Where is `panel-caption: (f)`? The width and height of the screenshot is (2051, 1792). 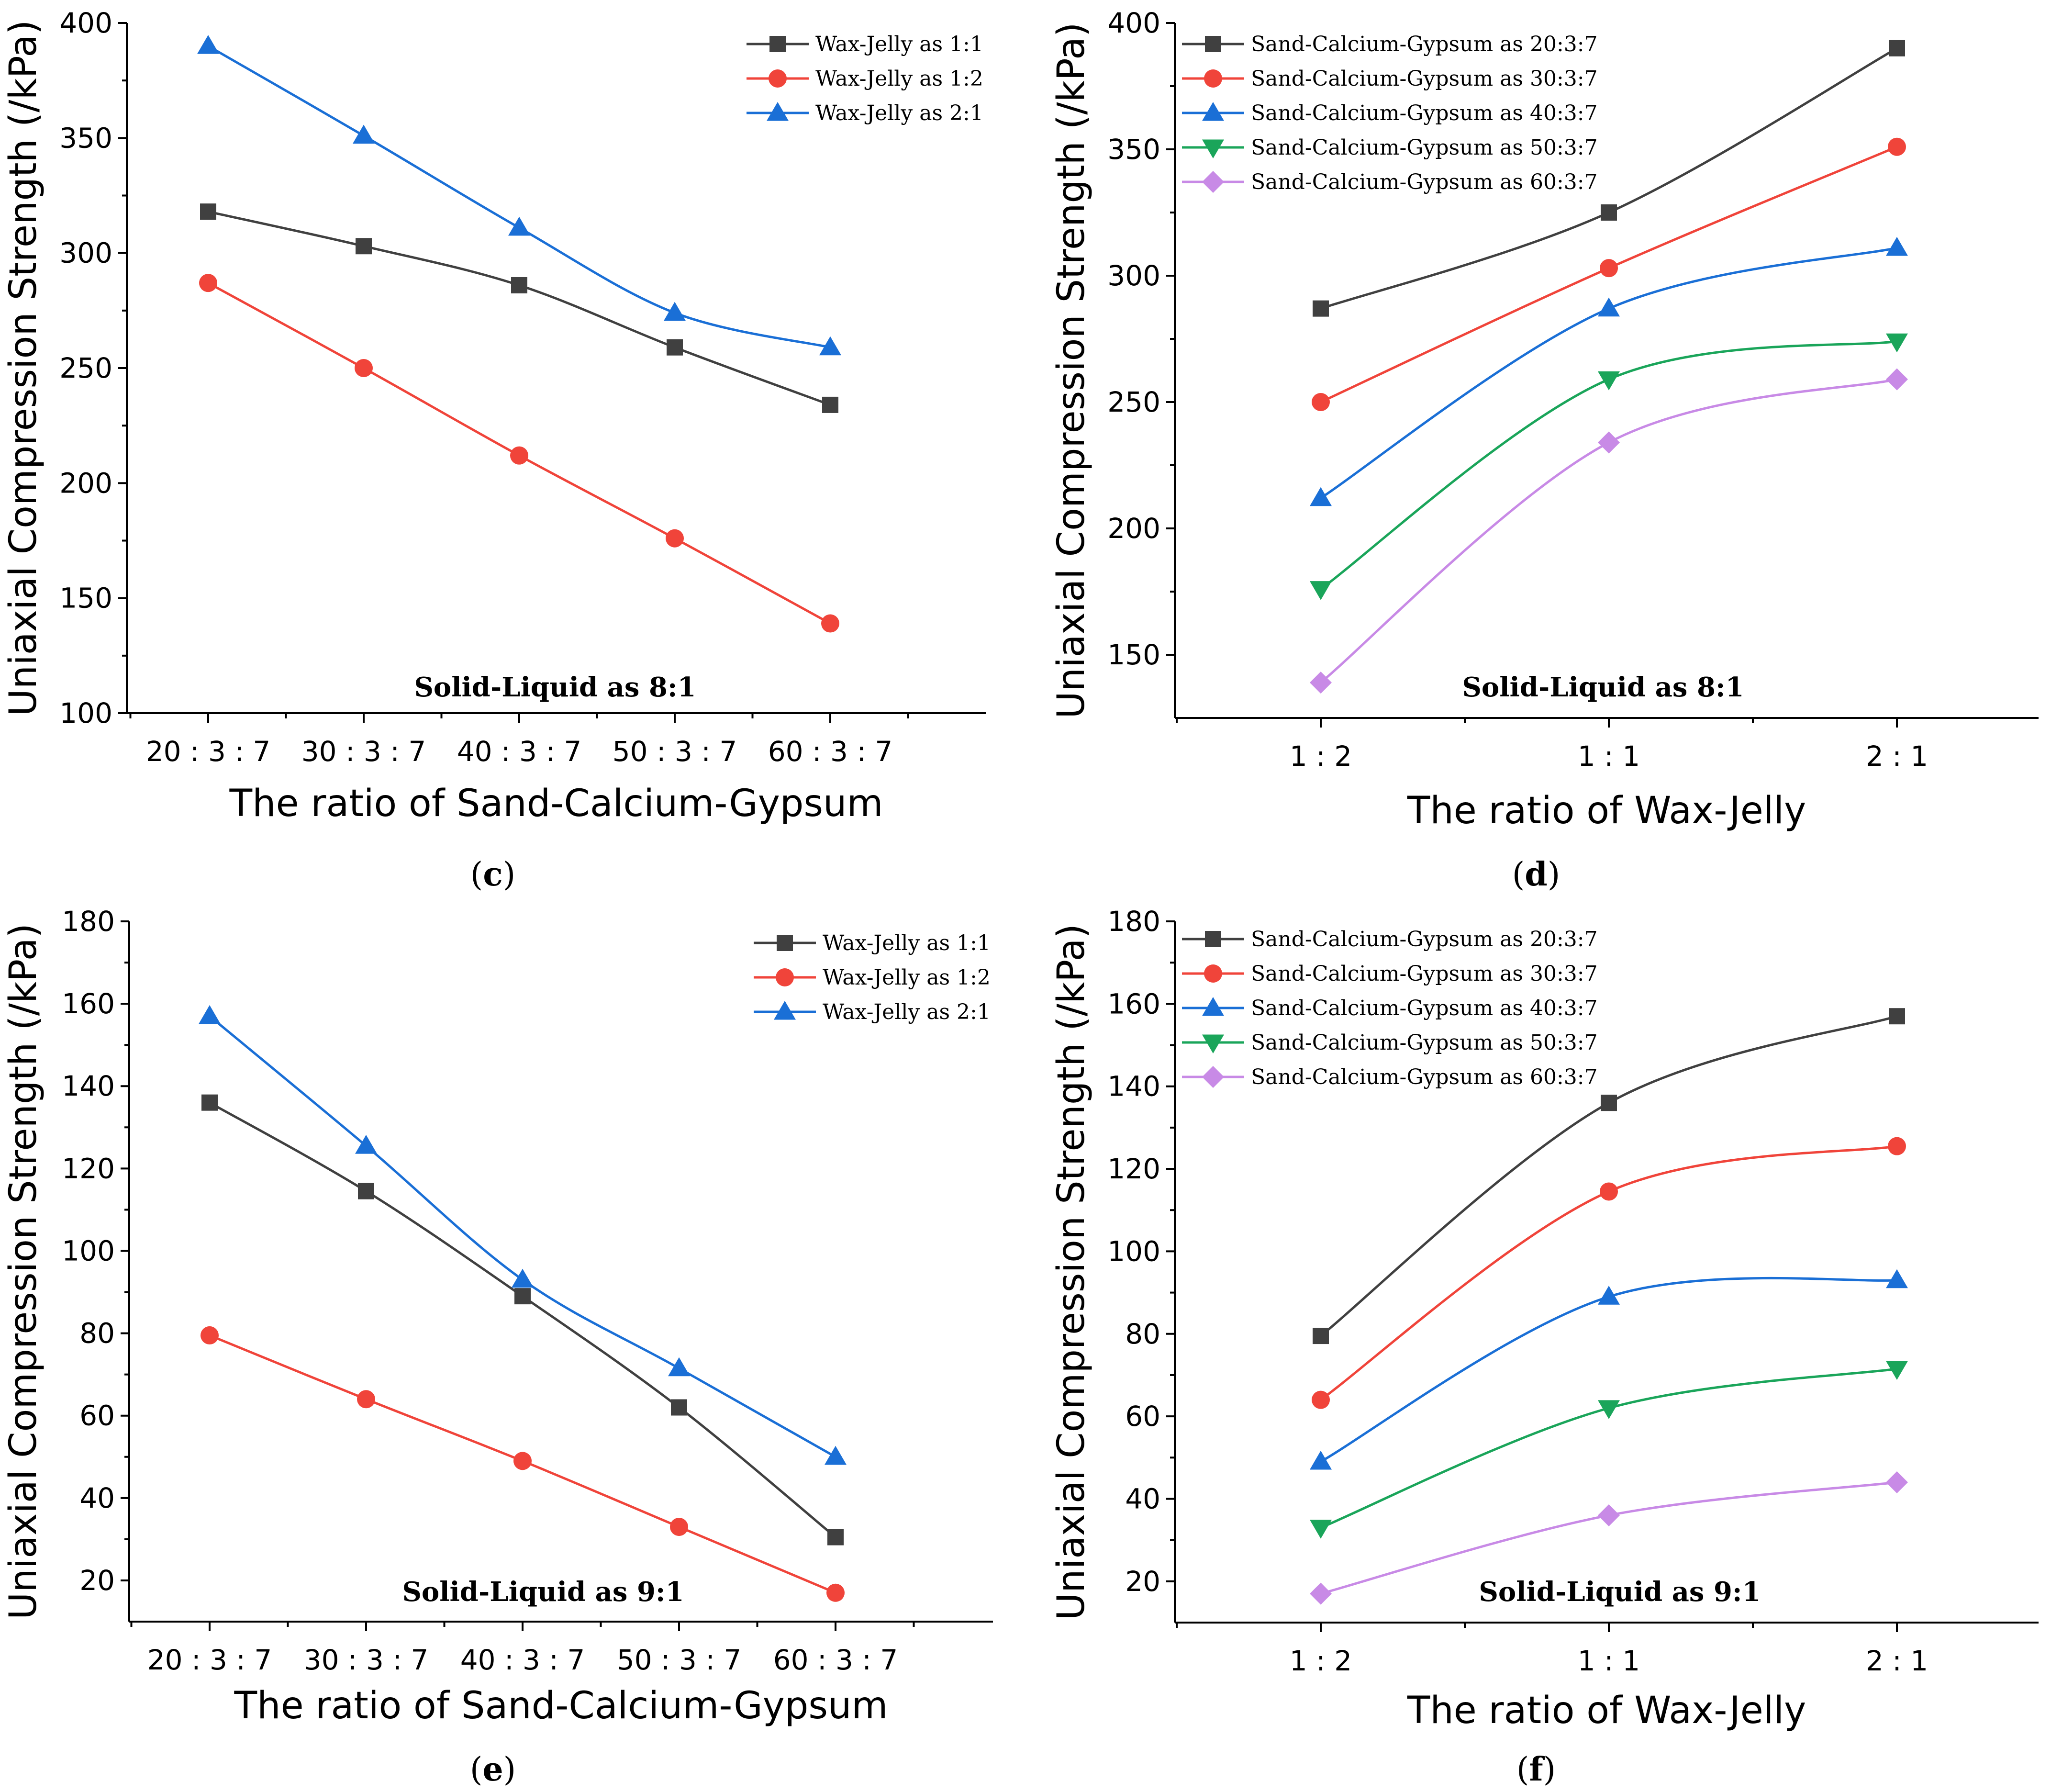
panel-caption: (f) is located at coordinates (1536, 1770).